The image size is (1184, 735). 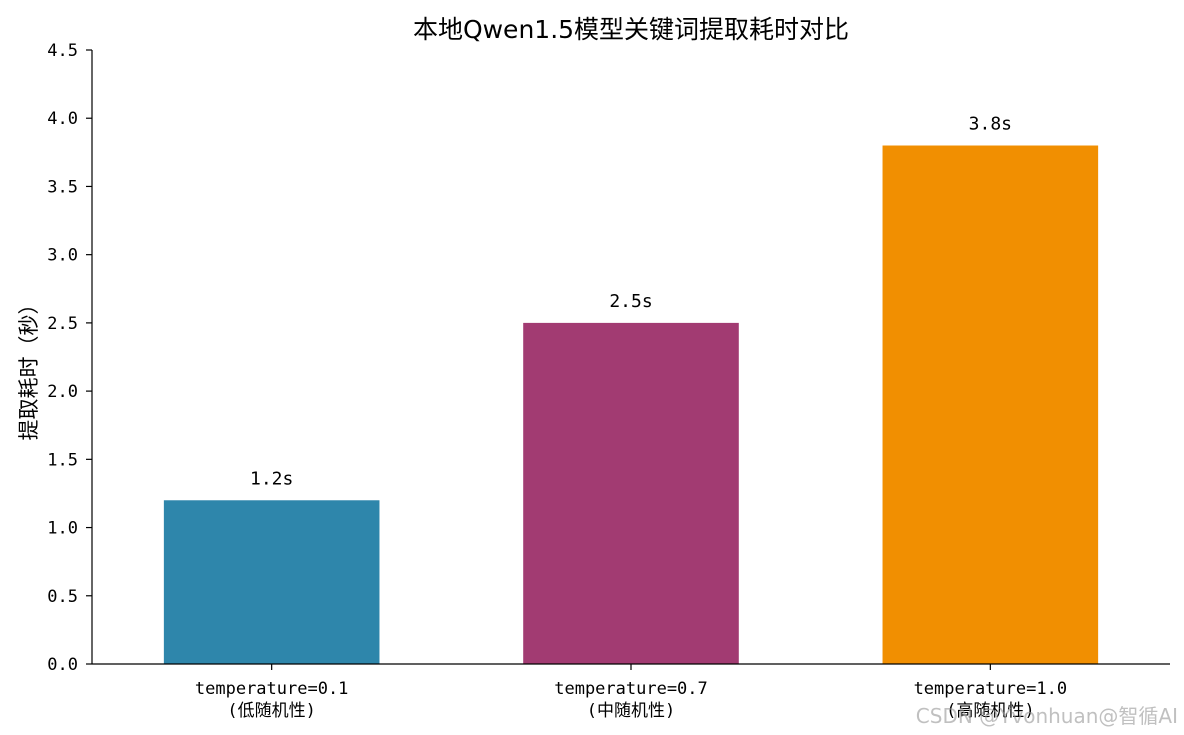 What do you see at coordinates (62, 597) in the screenshot?
I see `y-tick-label: 0.5` at bounding box center [62, 597].